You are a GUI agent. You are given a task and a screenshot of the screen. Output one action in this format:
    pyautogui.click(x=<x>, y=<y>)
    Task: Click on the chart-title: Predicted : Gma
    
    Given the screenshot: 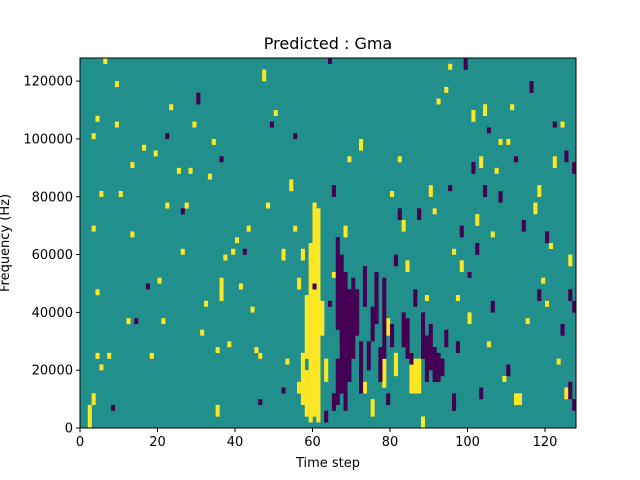 What is the action you would take?
    pyautogui.click(x=328, y=43)
    